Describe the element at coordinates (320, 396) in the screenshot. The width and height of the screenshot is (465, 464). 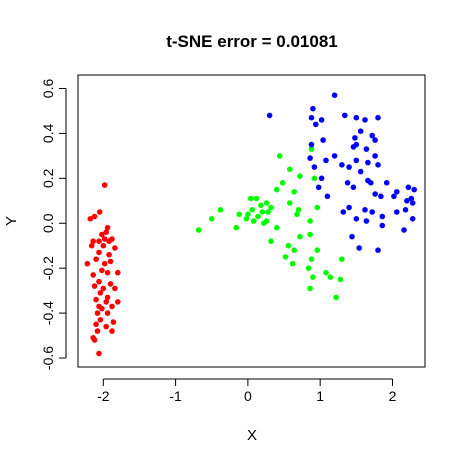
I see `x-tick-label: 1` at that location.